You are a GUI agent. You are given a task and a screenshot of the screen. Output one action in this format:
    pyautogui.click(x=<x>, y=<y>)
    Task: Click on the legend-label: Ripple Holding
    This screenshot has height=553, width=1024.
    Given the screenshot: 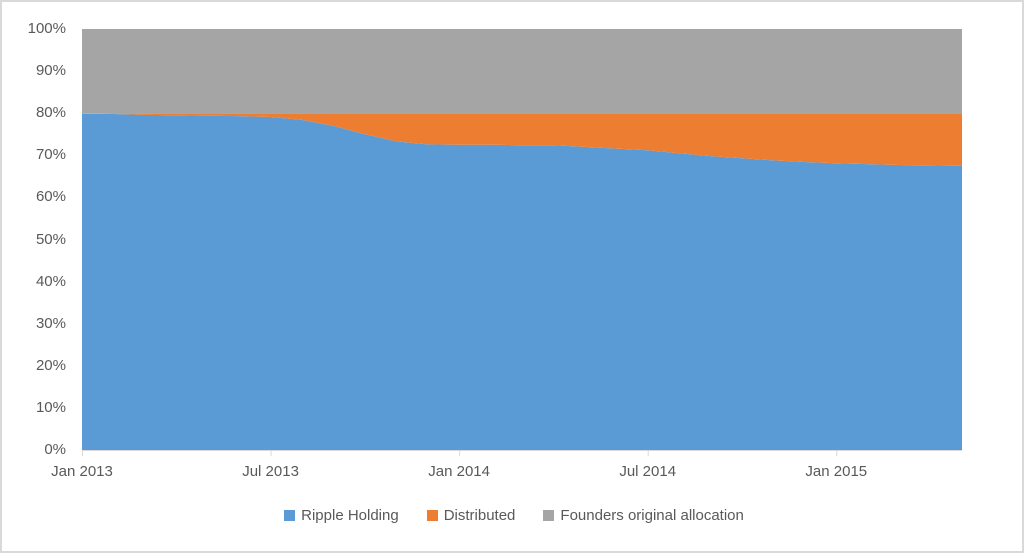 What is the action you would take?
    pyautogui.click(x=350, y=515)
    